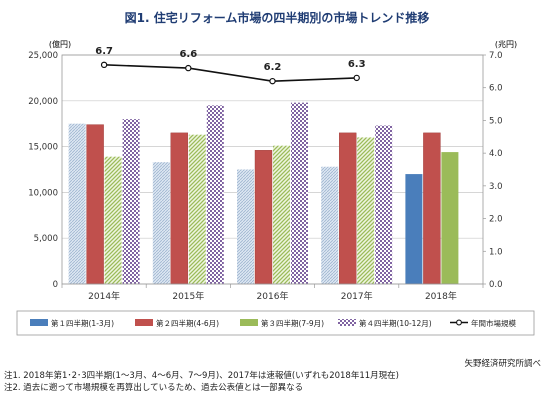 Image resolution: width=555 pixels, height=400 pixels. What do you see at coordinates (197, 209) in the screenshot?
I see `bar-3-2015年` at bounding box center [197, 209].